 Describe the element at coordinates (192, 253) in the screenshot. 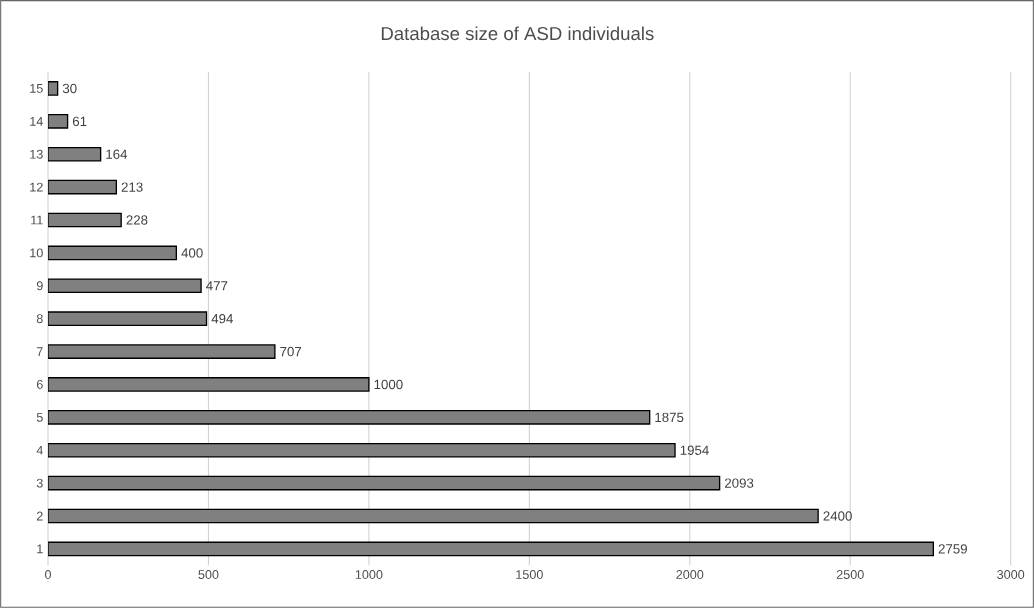

I see `data-label: 400` at that location.